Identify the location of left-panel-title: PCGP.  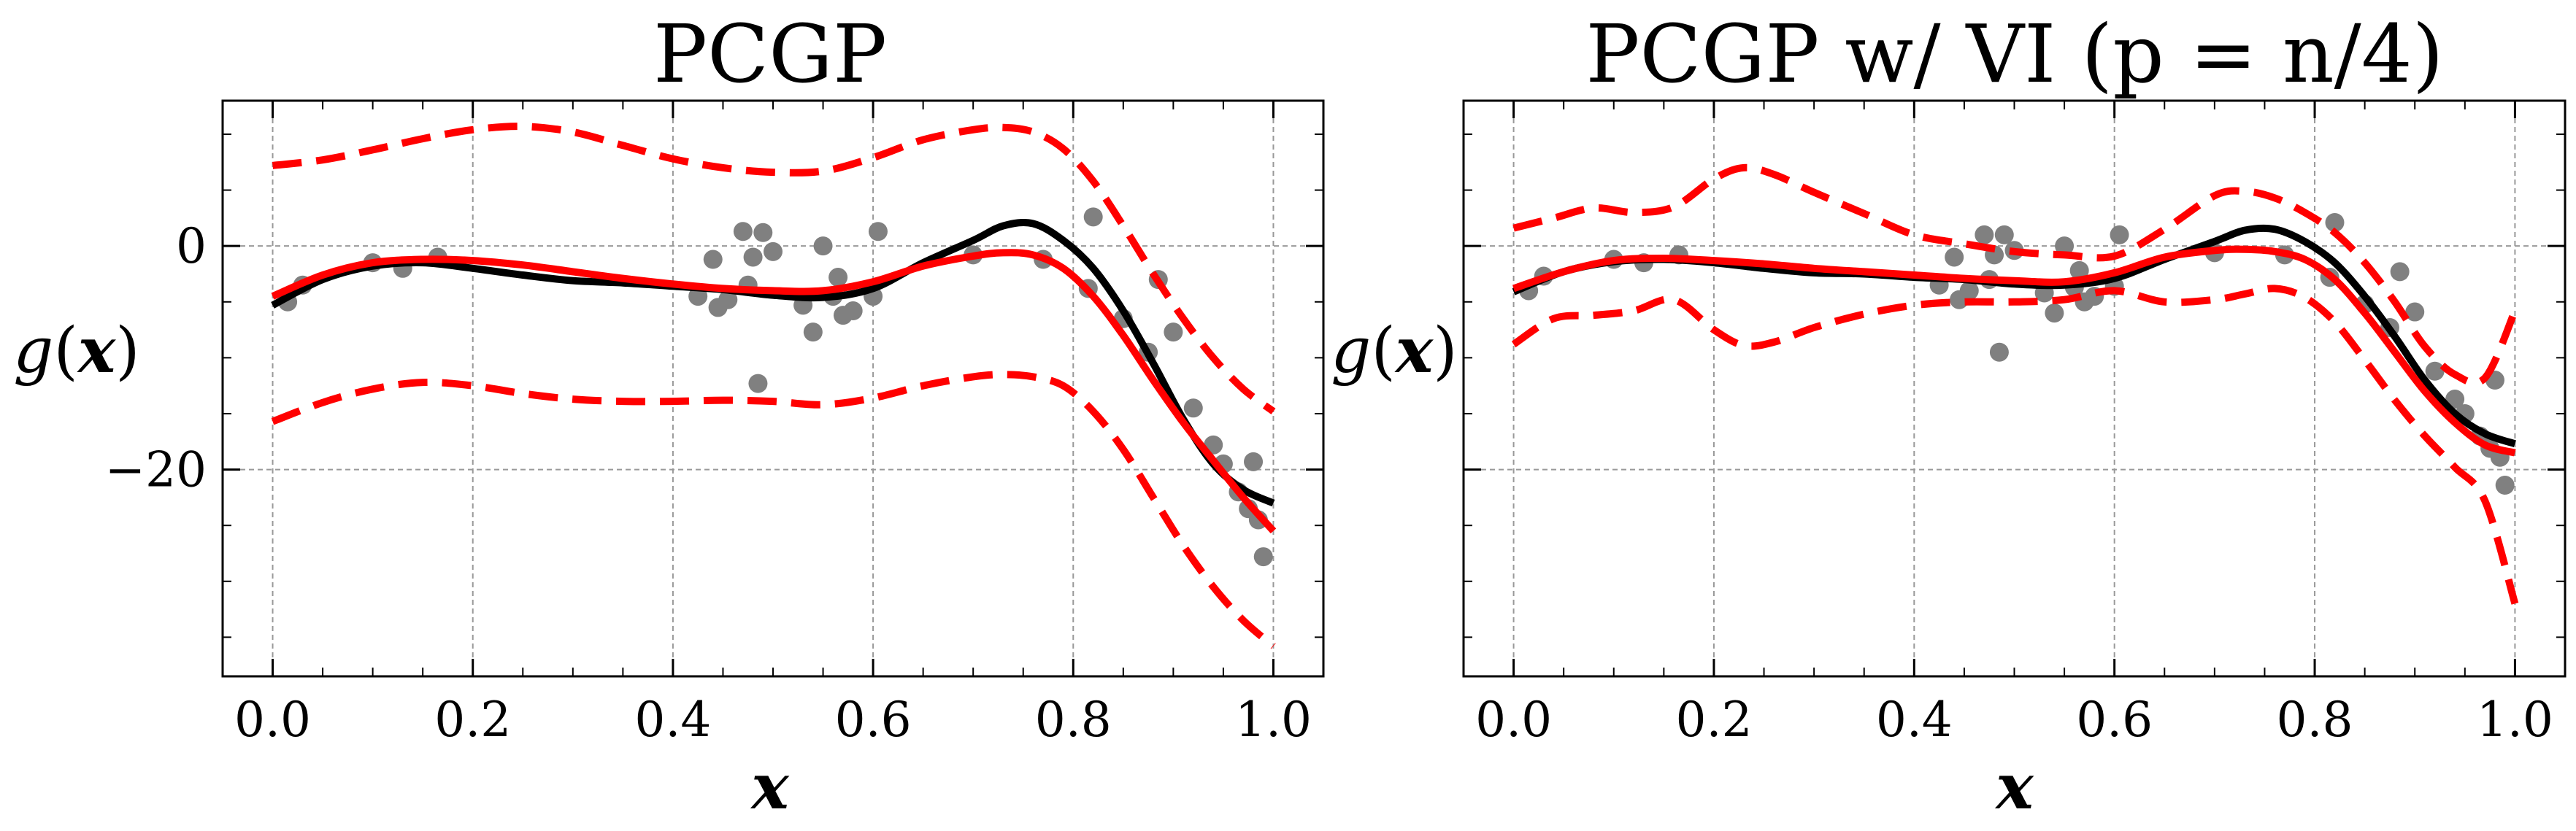
(770, 54).